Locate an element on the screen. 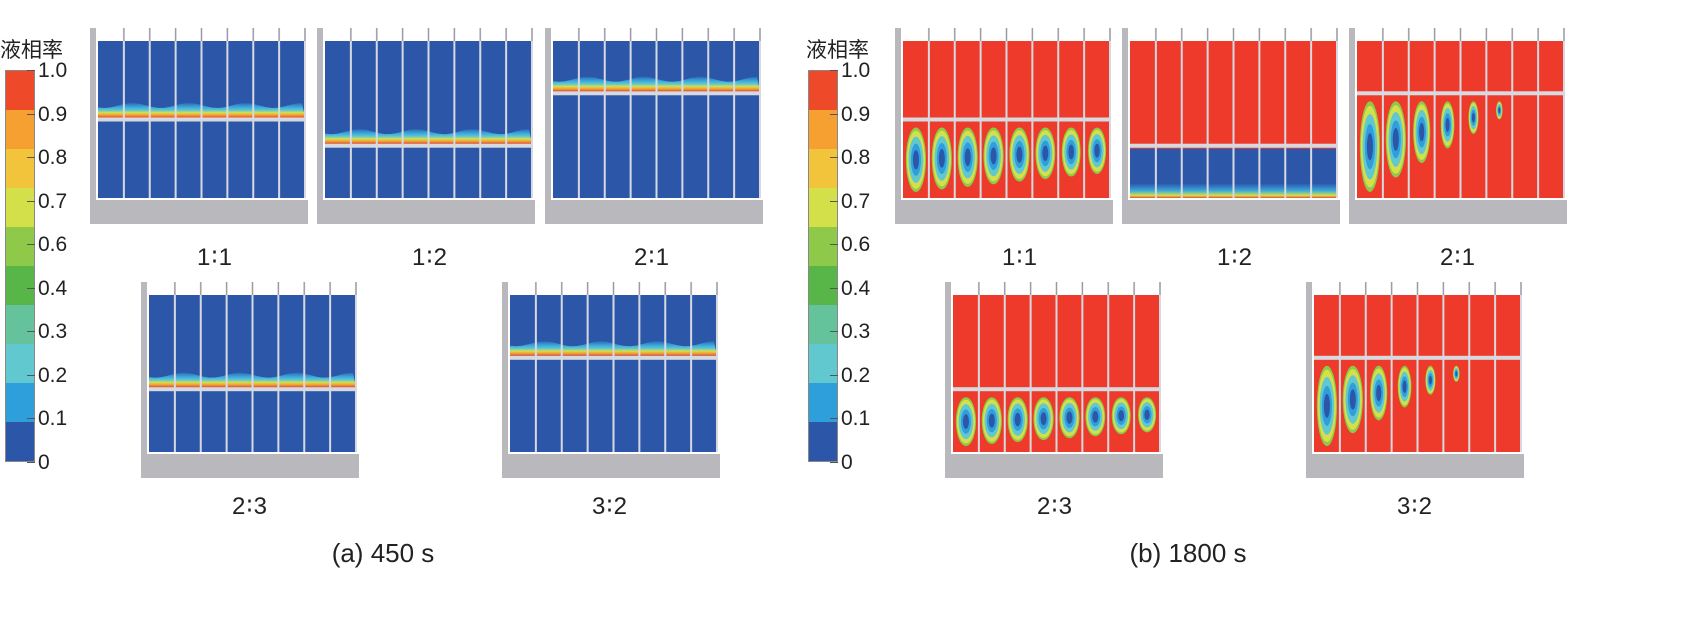 This screenshot has width=1699, height=633. colorbar-tick-label: 0.8 is located at coordinates (53, 158).